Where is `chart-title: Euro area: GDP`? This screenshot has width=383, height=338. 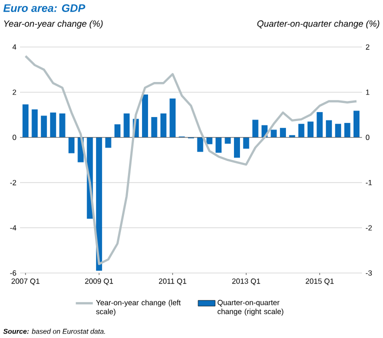
chart-title: Euro area: GDP is located at coordinates (44, 8).